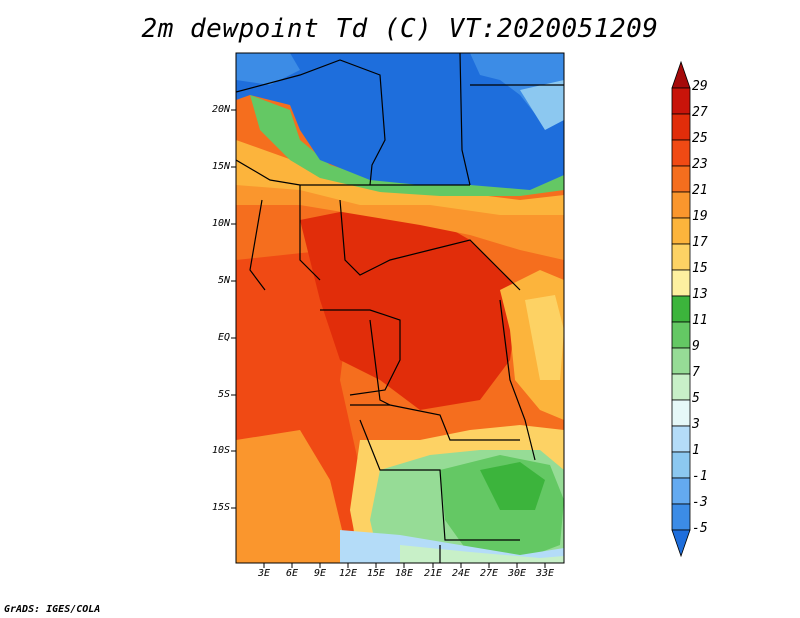  I want to click on lon-label: 6E, so click(292, 573).